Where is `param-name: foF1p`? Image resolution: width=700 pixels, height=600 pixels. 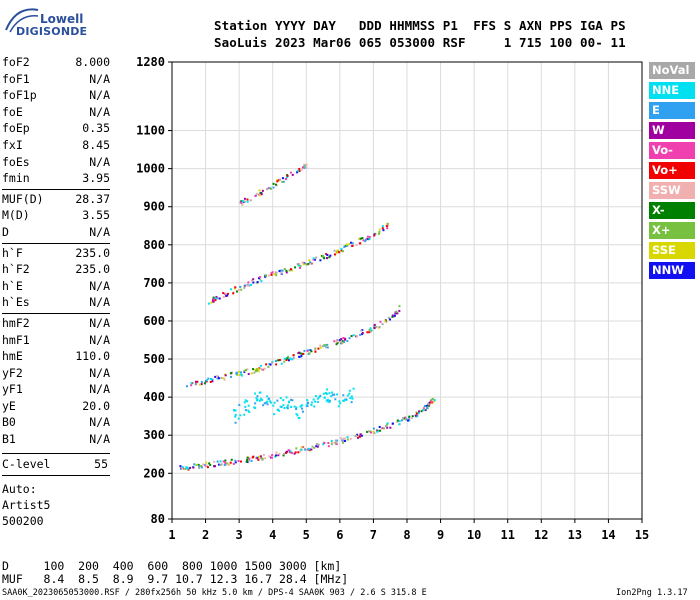 param-name: foF1p is located at coordinates (19, 95).